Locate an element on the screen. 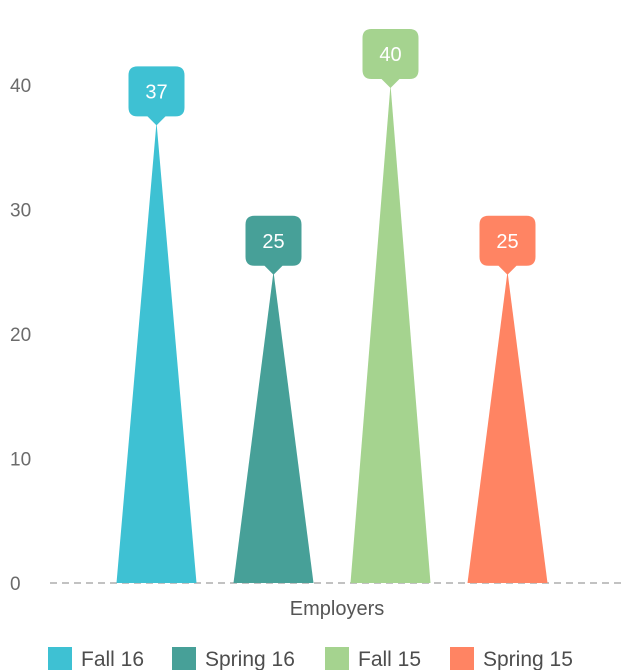 The height and width of the screenshot is (670, 624). data-label-fall-16: 37 is located at coordinates (156, 96).